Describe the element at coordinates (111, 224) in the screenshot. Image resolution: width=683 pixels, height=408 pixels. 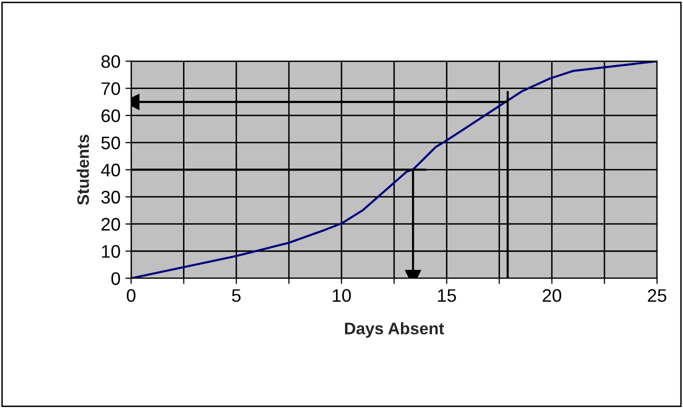
I see `y-tick-label: 20` at that location.